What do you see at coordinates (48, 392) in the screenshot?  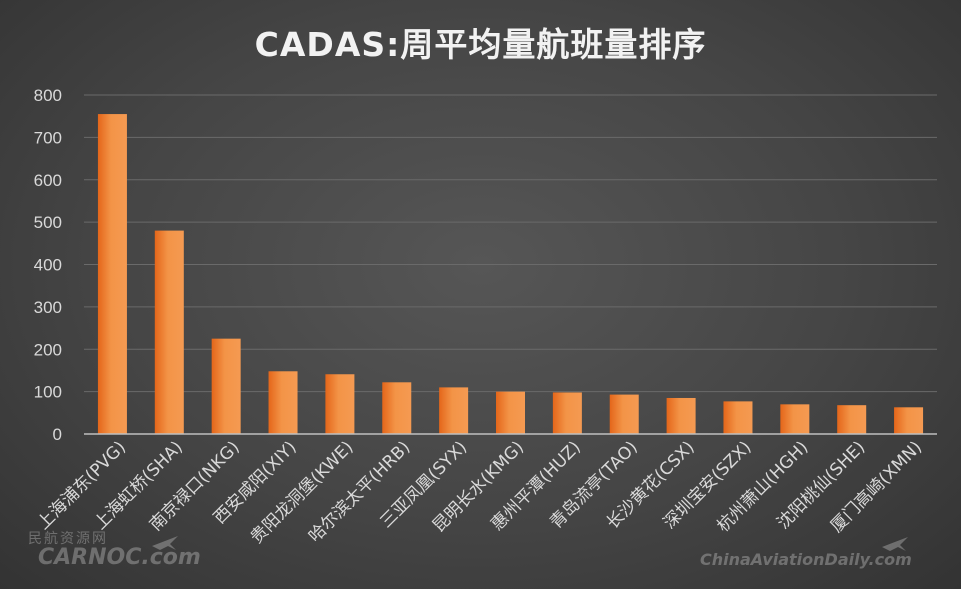 I see `y-tick-label: 100` at bounding box center [48, 392].